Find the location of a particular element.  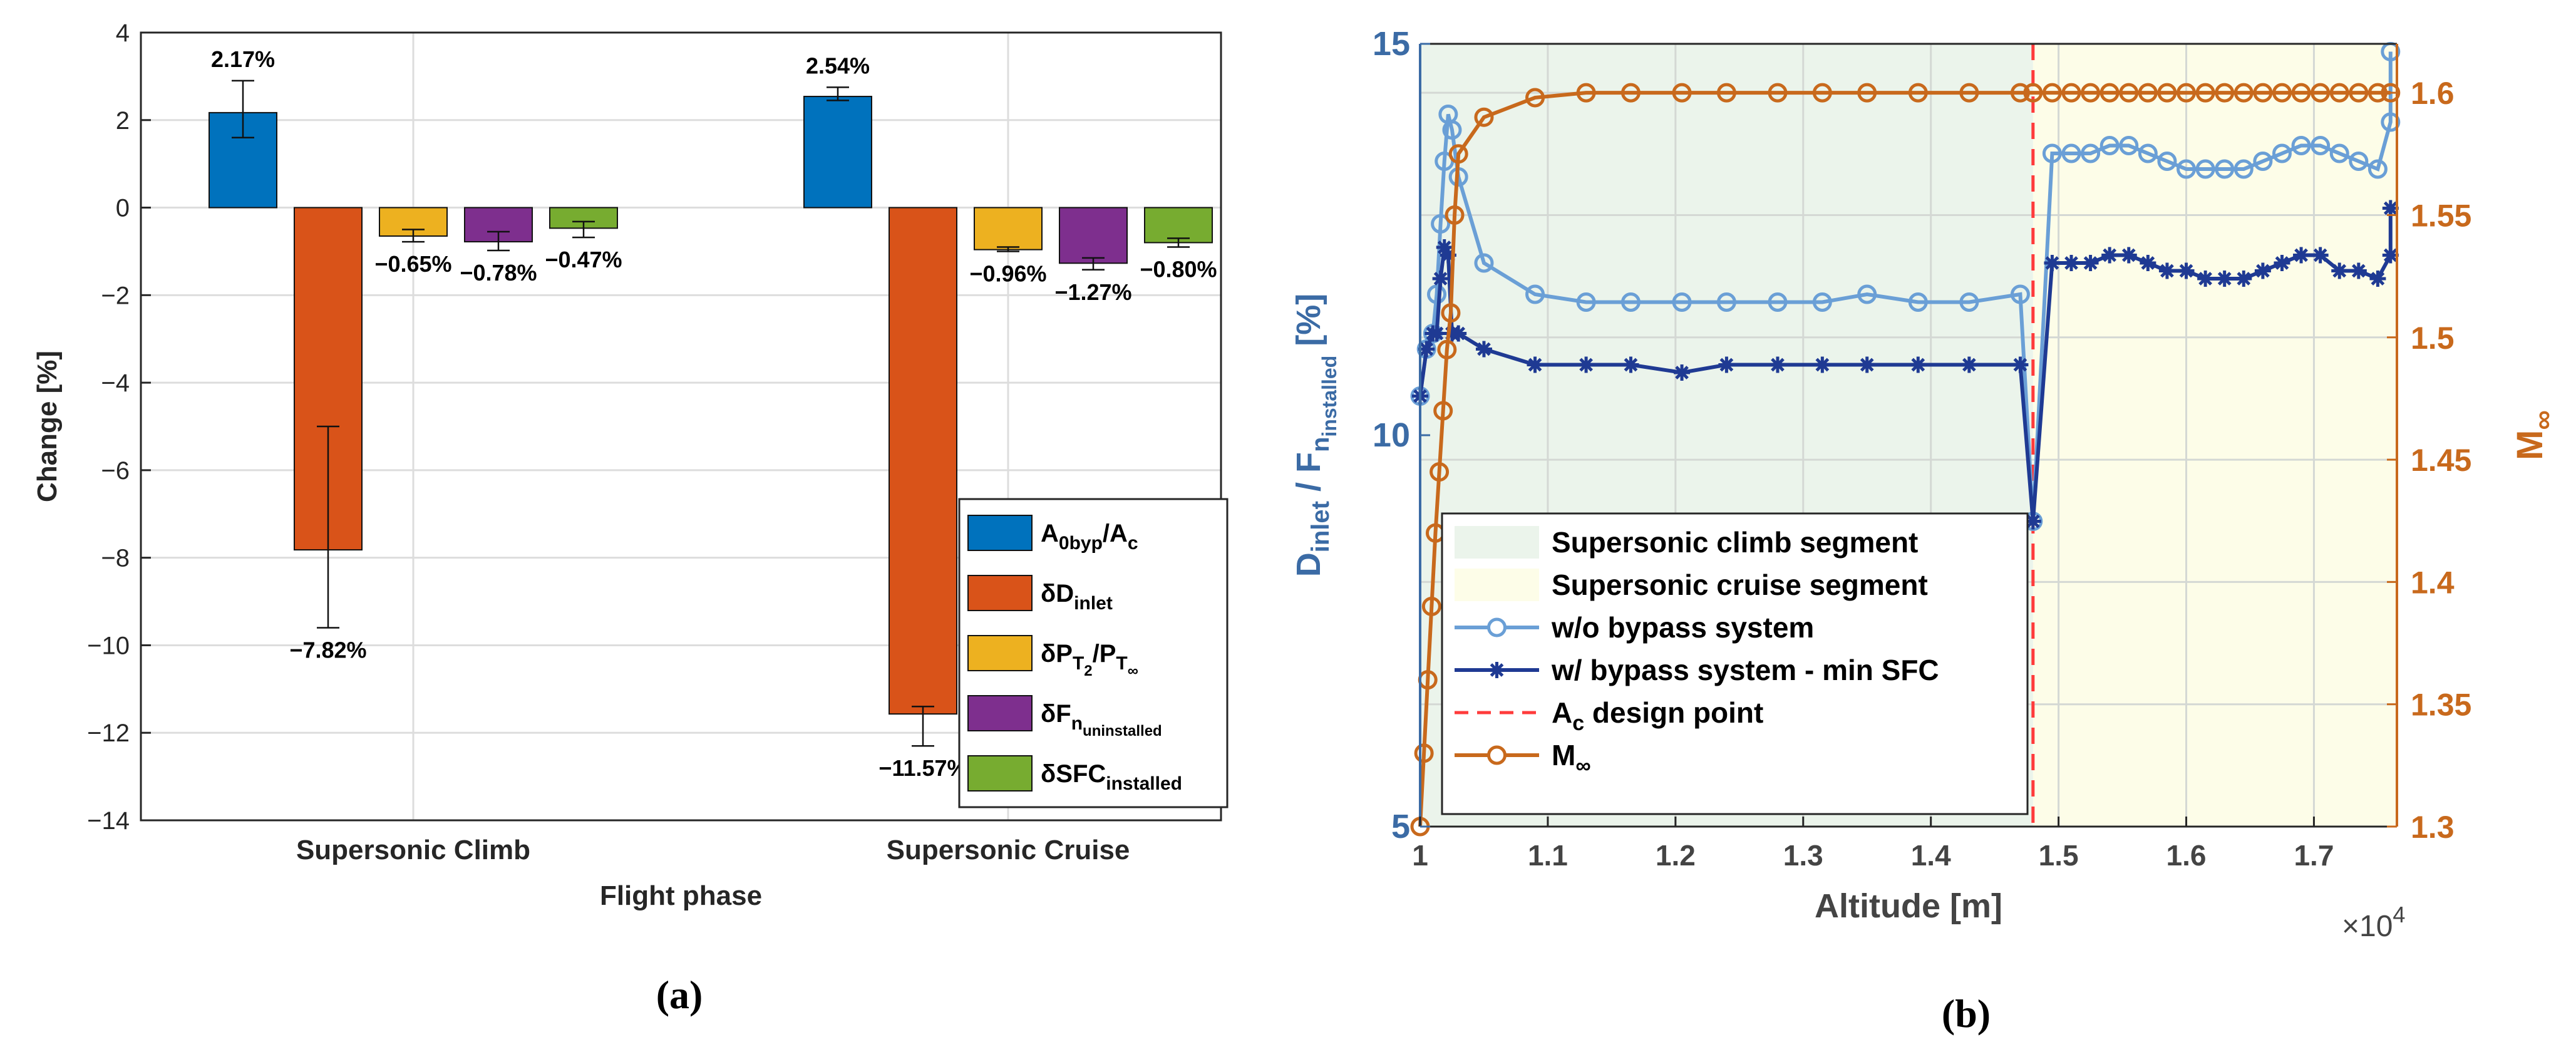

x-tick-label: 1.5 is located at coordinates (2059, 855).